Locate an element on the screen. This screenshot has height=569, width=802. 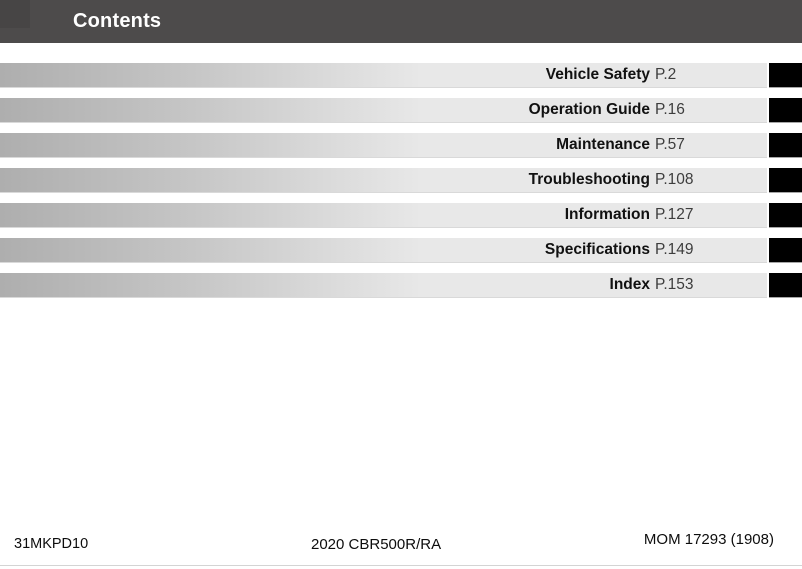
toc-item-page-ref: P.153 is located at coordinates (674, 284).